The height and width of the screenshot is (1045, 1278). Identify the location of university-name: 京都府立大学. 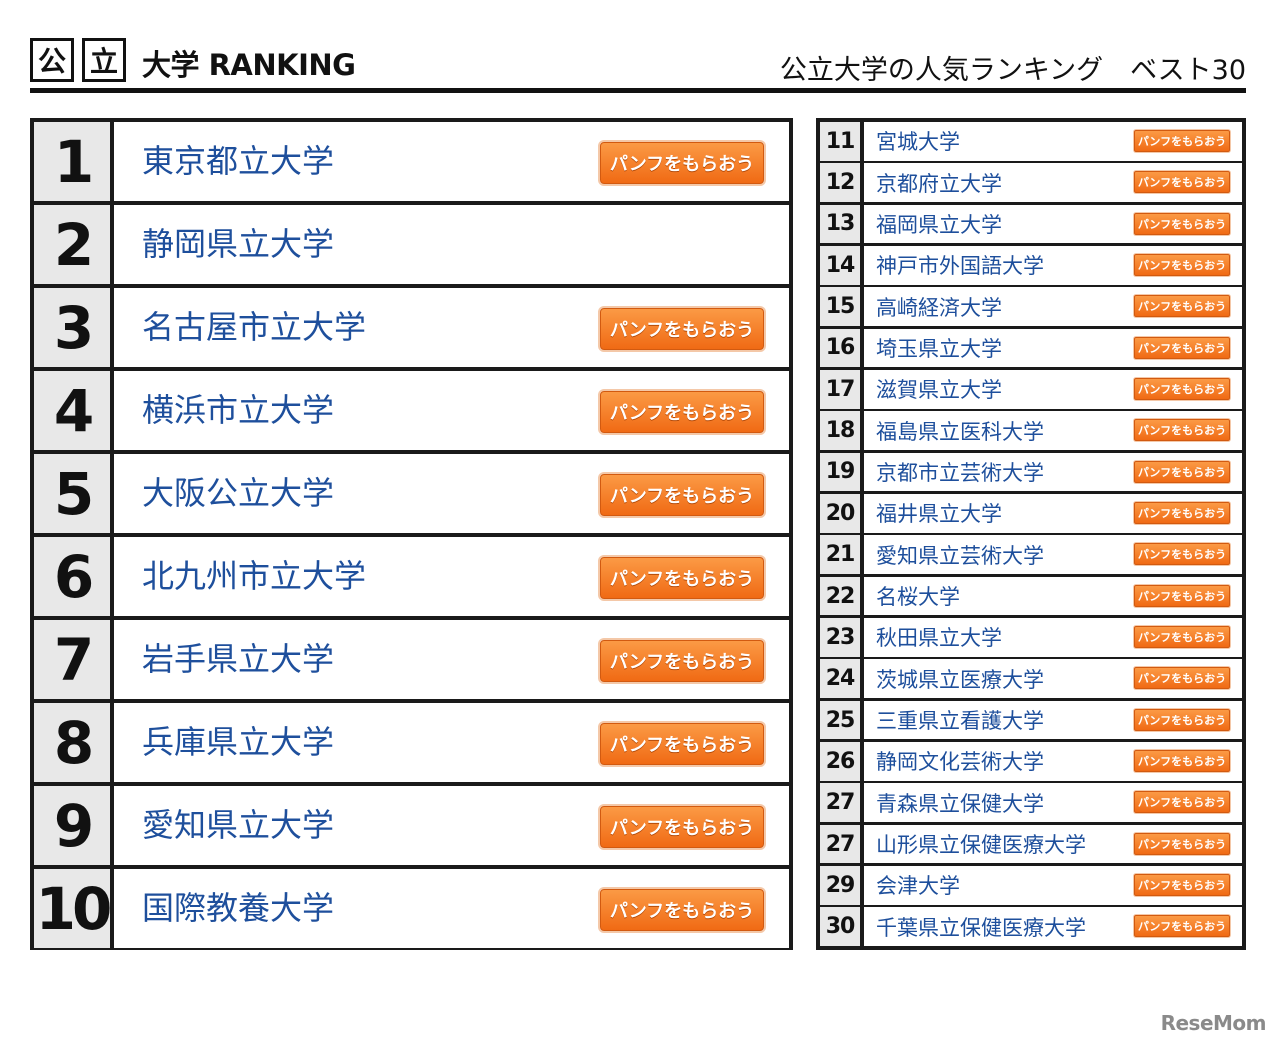
(939, 183).